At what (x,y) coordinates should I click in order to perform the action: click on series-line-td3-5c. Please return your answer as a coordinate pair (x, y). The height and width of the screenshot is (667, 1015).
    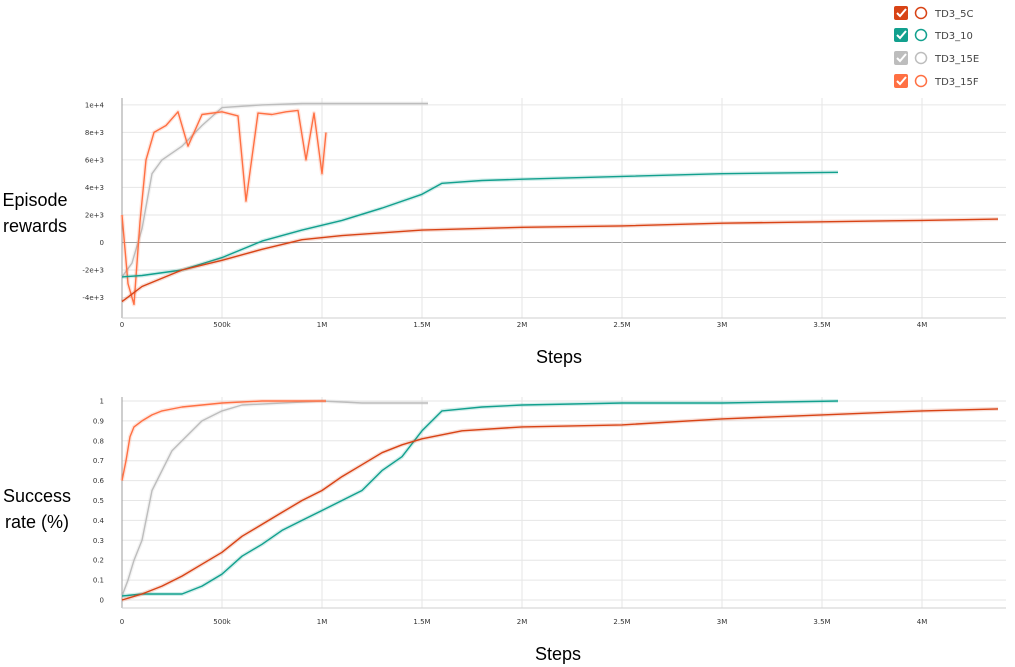
    Looking at the image, I should click on (560, 260).